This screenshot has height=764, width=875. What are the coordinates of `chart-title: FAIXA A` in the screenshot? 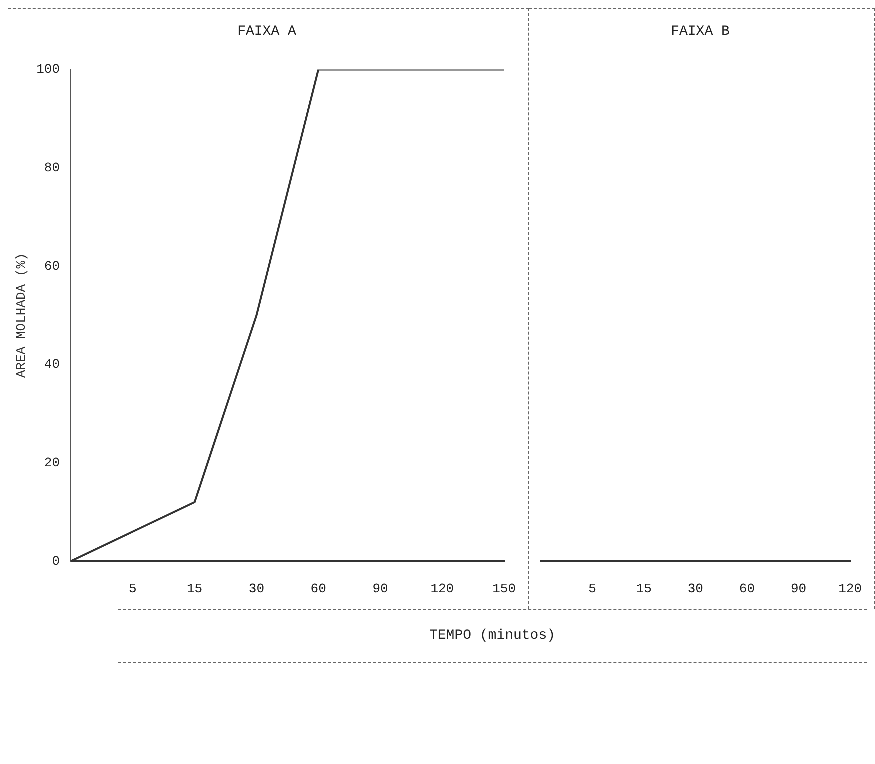 It's located at (267, 32).